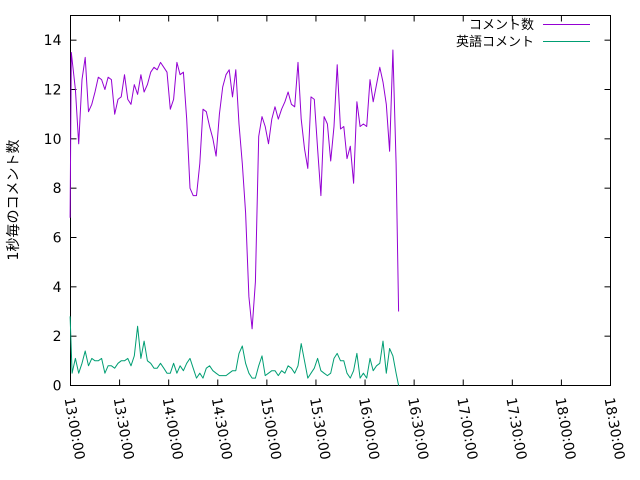 This screenshot has width=640, height=480. Describe the element at coordinates (57, 288) in the screenshot. I see `y-tick-label: 4` at that location.